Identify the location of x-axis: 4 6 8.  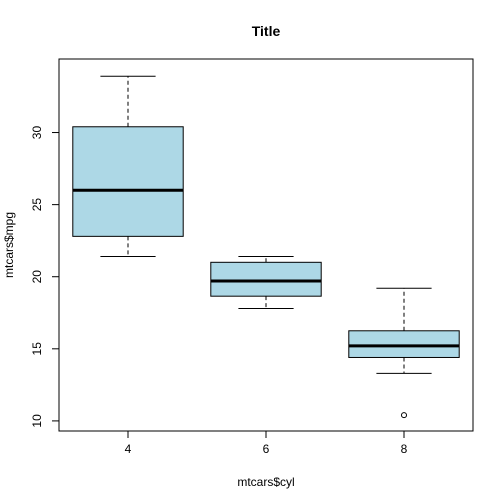
(266, 443).